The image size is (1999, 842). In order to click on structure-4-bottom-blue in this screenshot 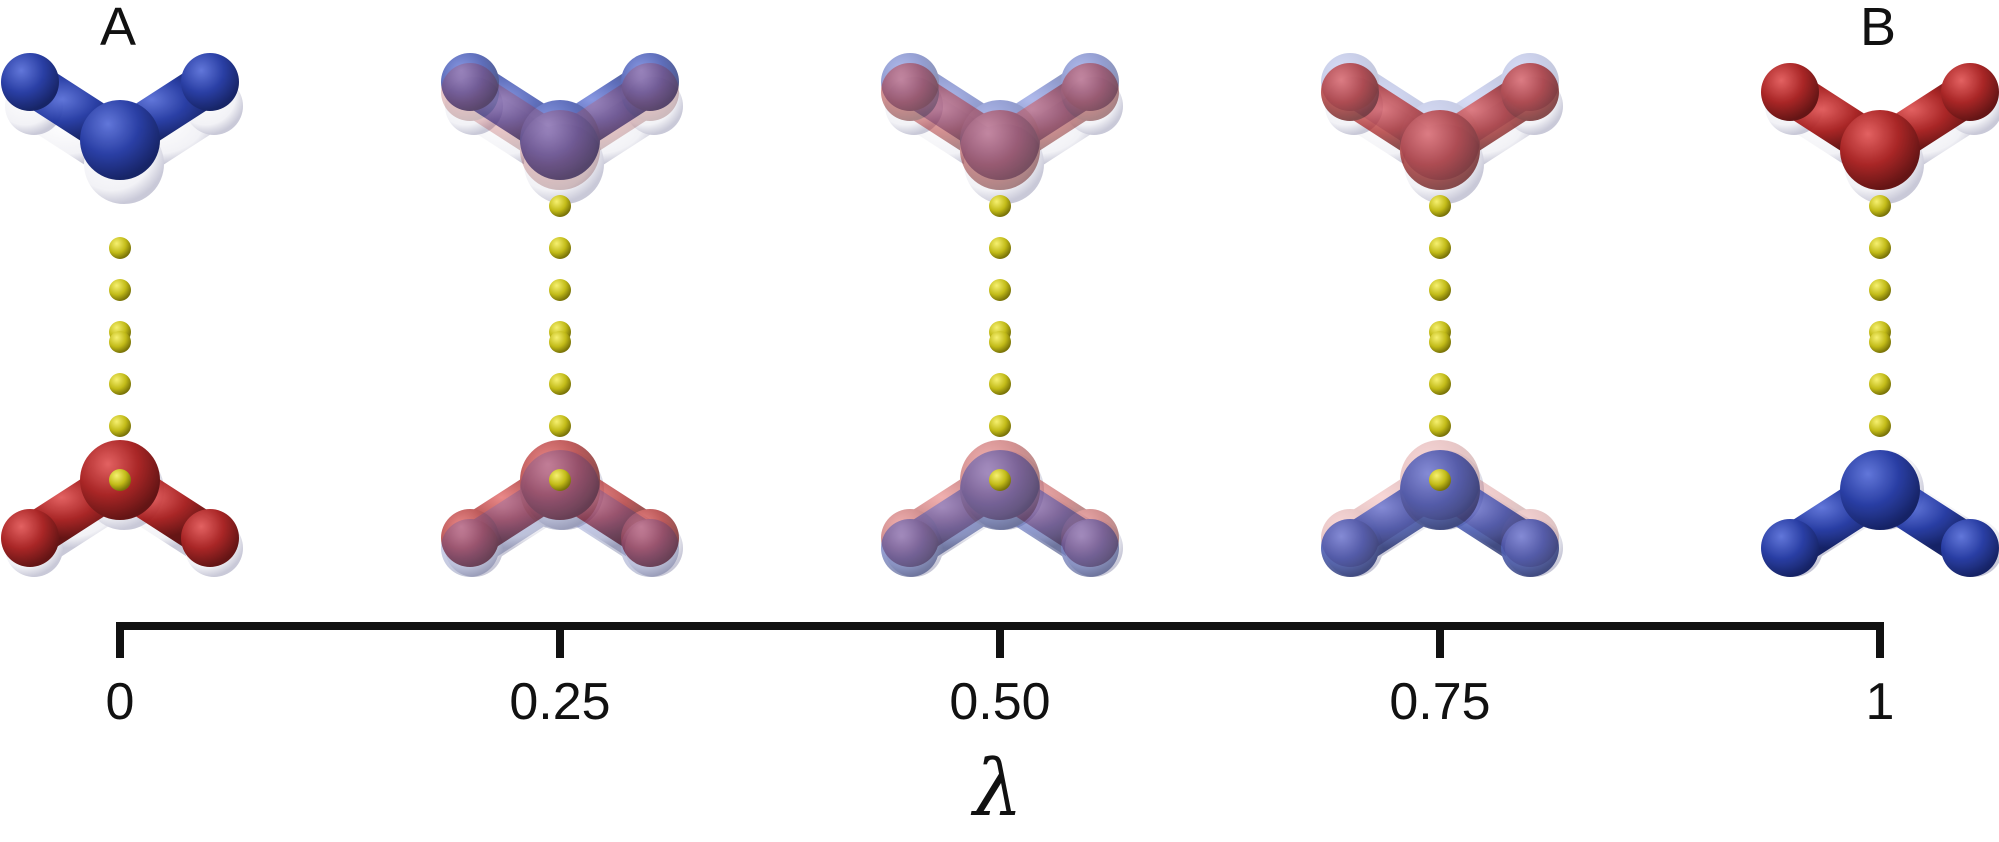, I will do `click(1880, 513)`.